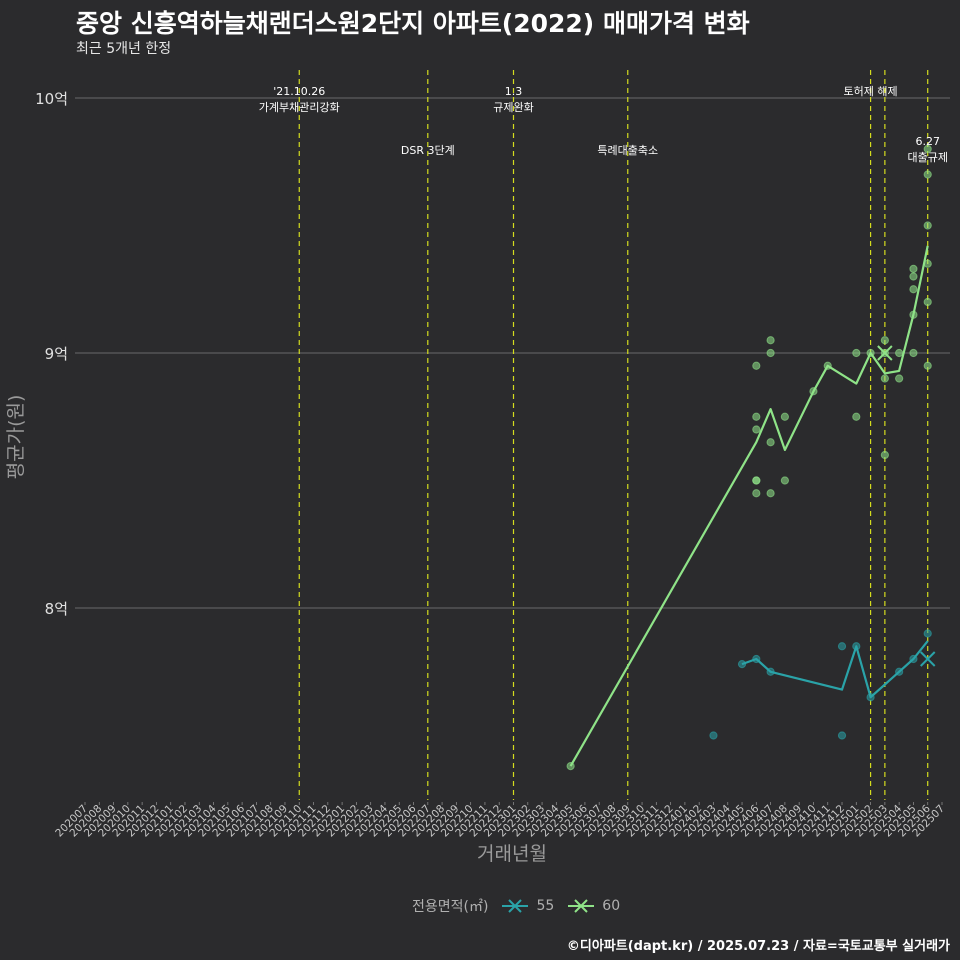 The height and width of the screenshot is (960, 960). I want to click on y-tick-labels: 8억 9억 10억, so click(51, 354).